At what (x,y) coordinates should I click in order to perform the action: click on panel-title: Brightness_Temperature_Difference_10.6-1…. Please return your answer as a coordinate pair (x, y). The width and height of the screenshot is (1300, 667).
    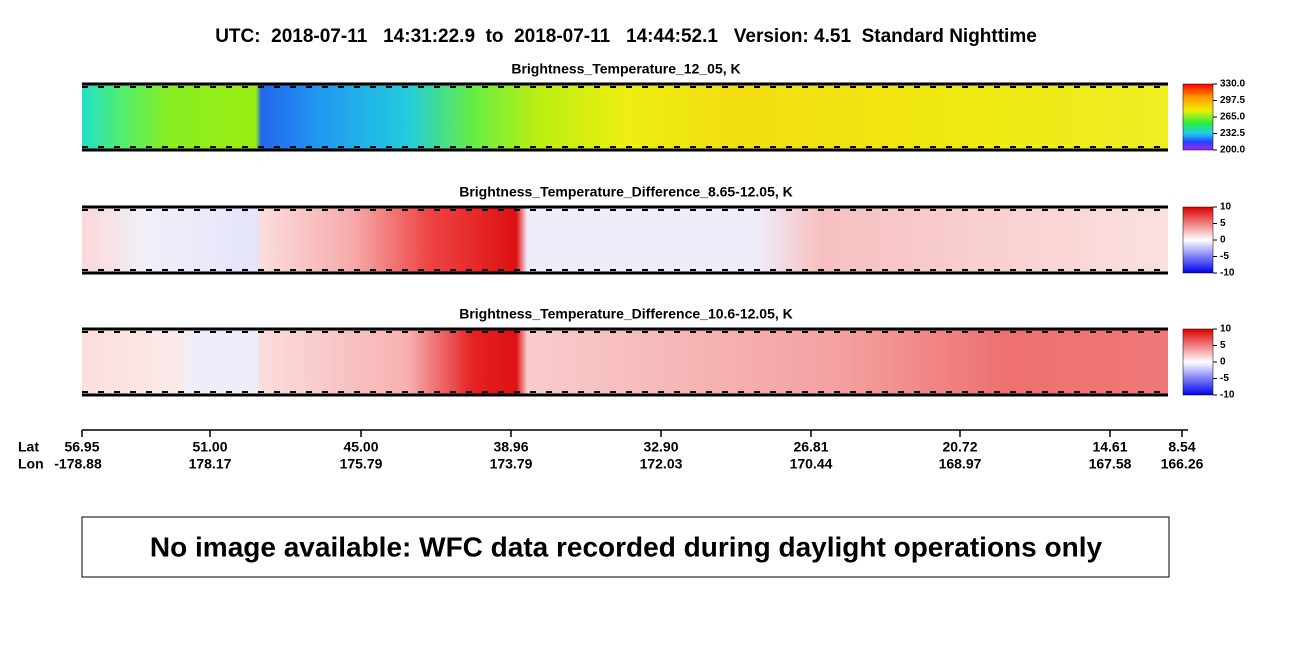
    Looking at the image, I should click on (626, 314).